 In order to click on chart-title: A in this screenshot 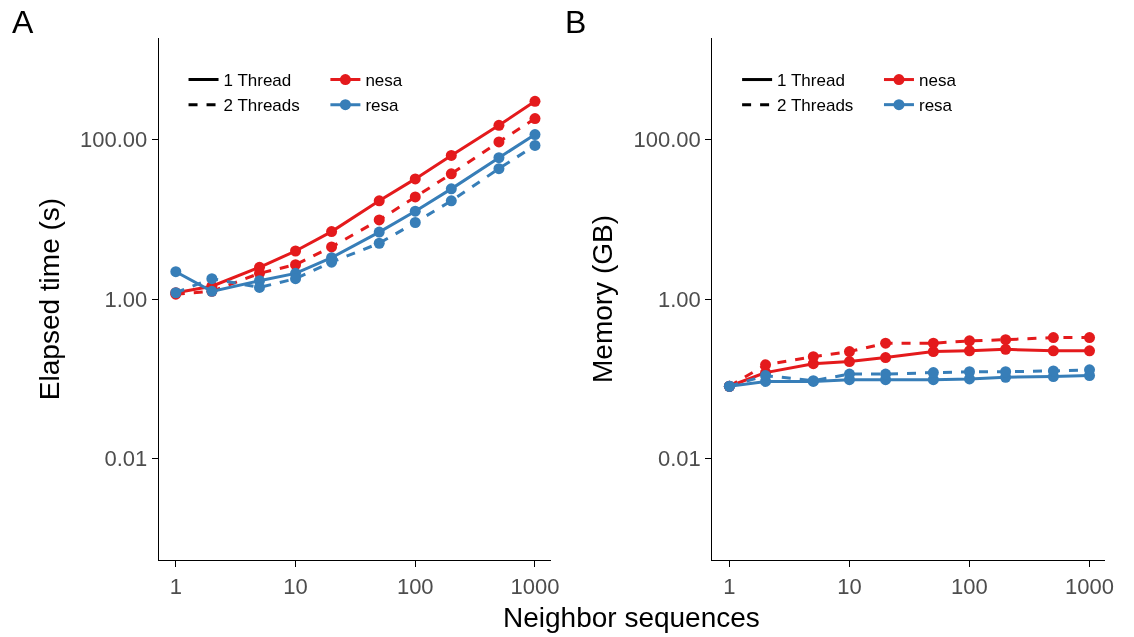, I will do `click(23, 22)`.